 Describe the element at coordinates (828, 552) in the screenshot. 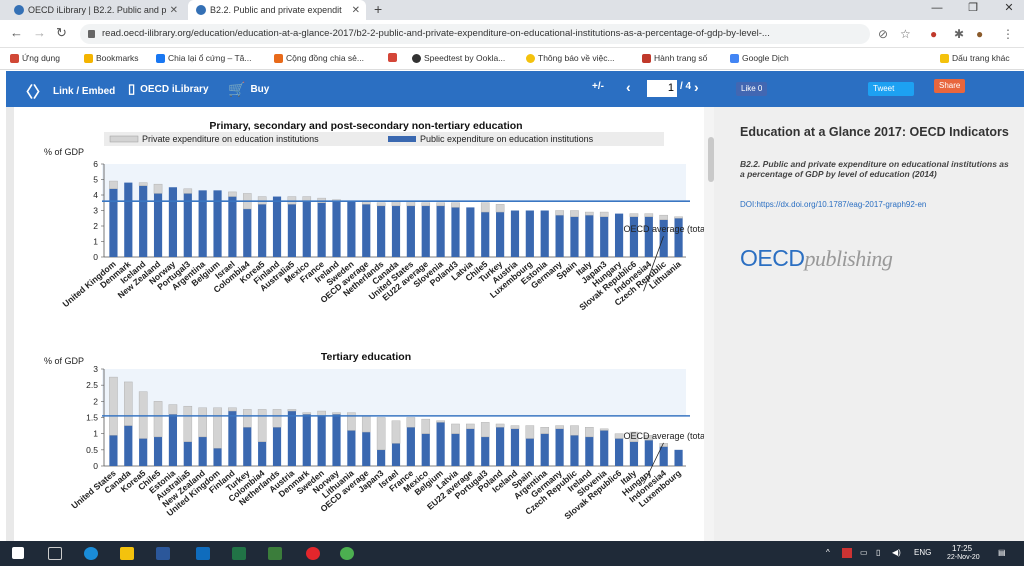

I see `tray-chevron-icon: ^` at that location.